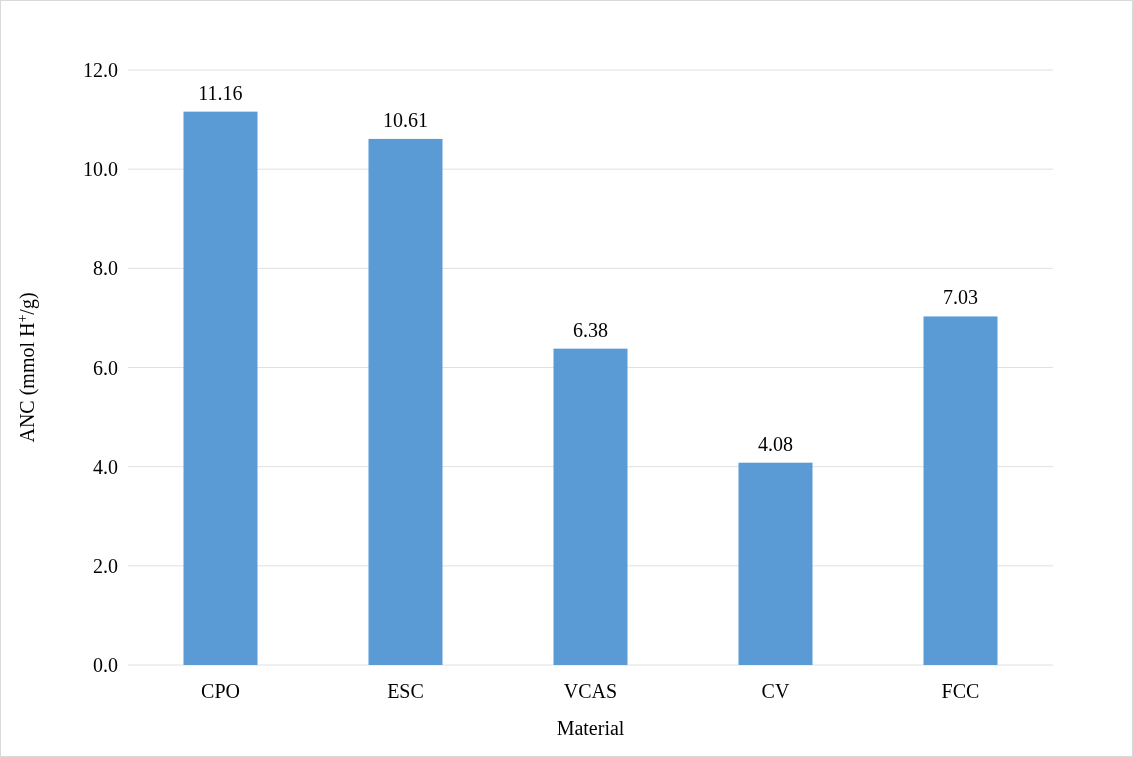 This screenshot has height=757, width=1133. What do you see at coordinates (405, 119) in the screenshot?
I see `data-label: 10.61` at bounding box center [405, 119].